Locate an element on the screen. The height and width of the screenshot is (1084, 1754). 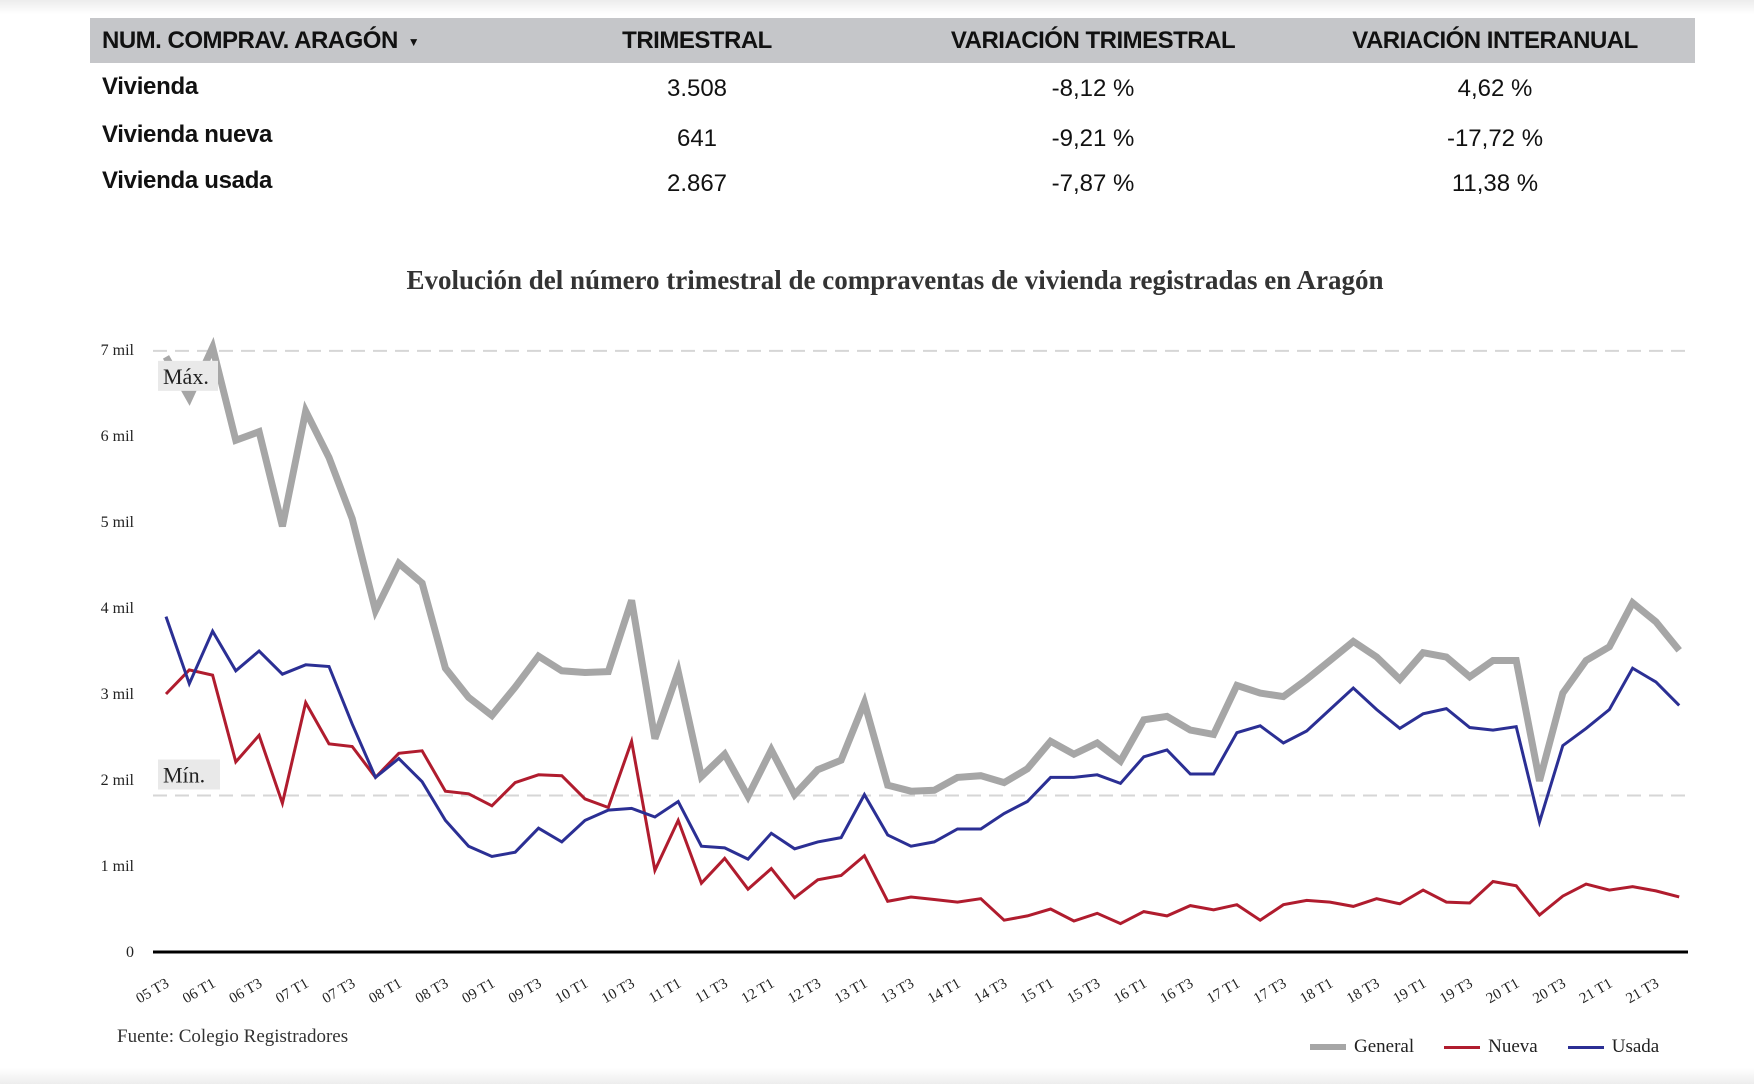
y-tick-label: 4 mil is located at coordinates (118, 608).